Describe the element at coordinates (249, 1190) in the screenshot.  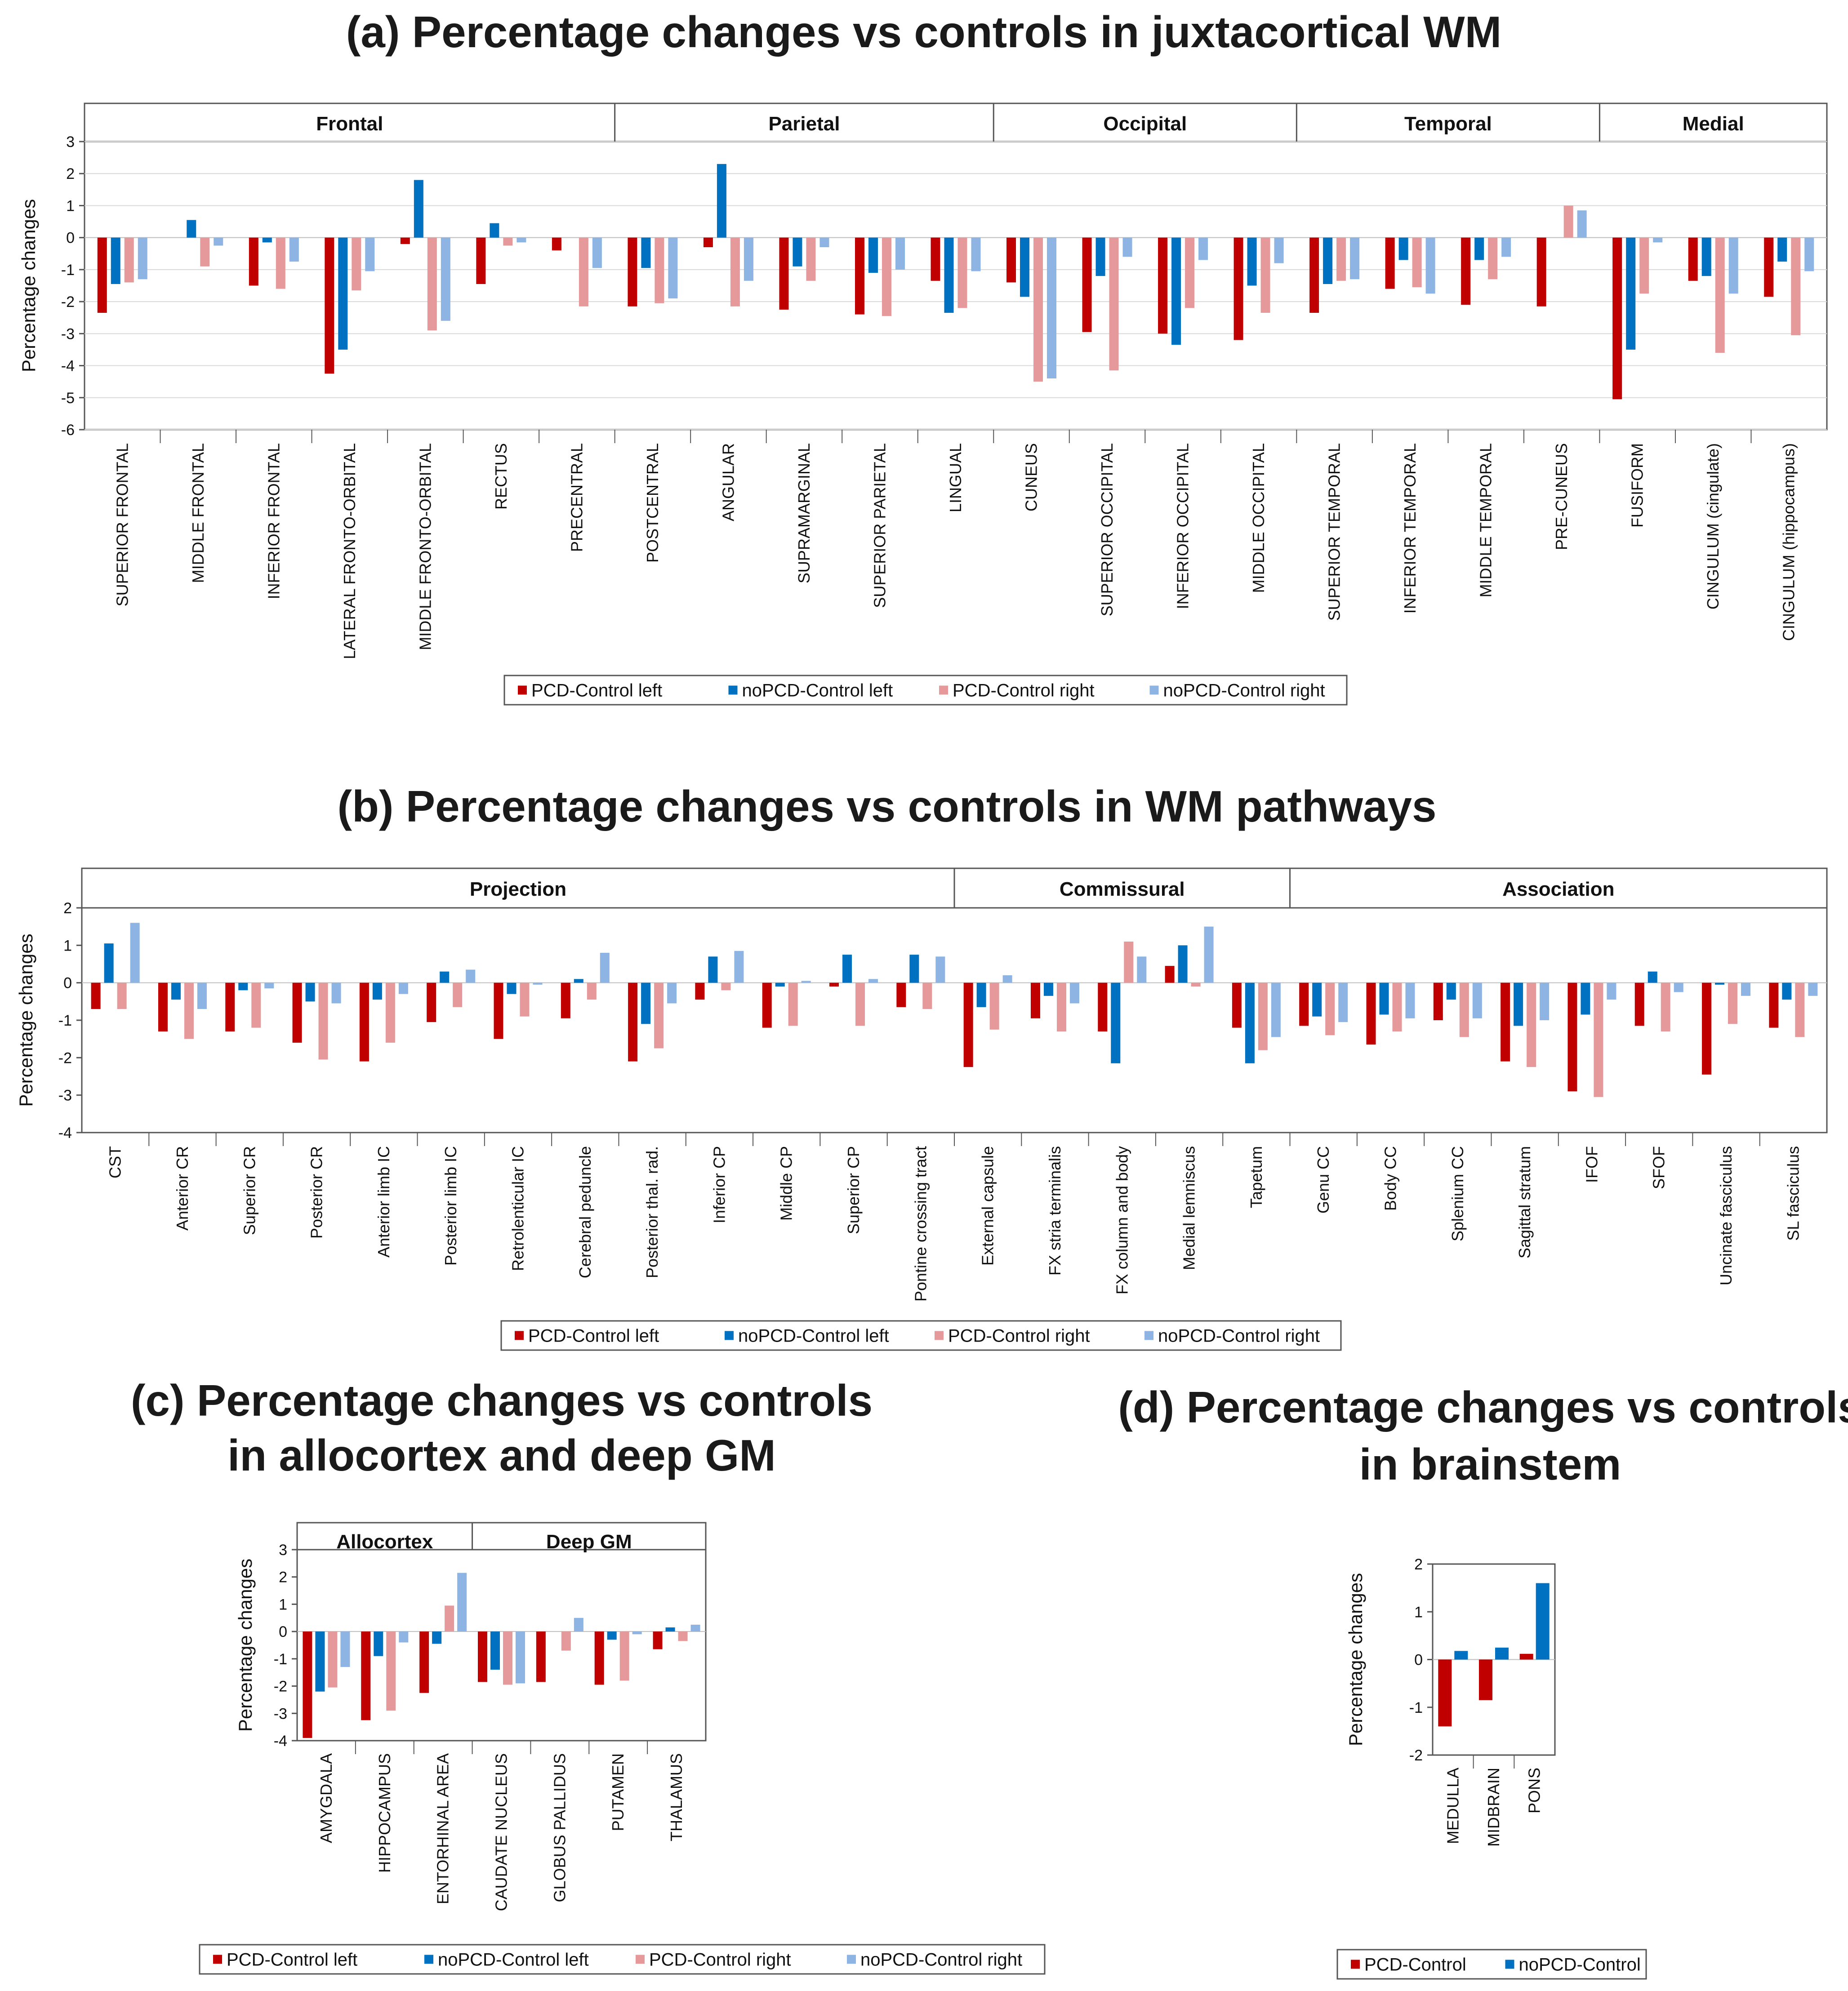
I see `category-label: Superior CR` at that location.